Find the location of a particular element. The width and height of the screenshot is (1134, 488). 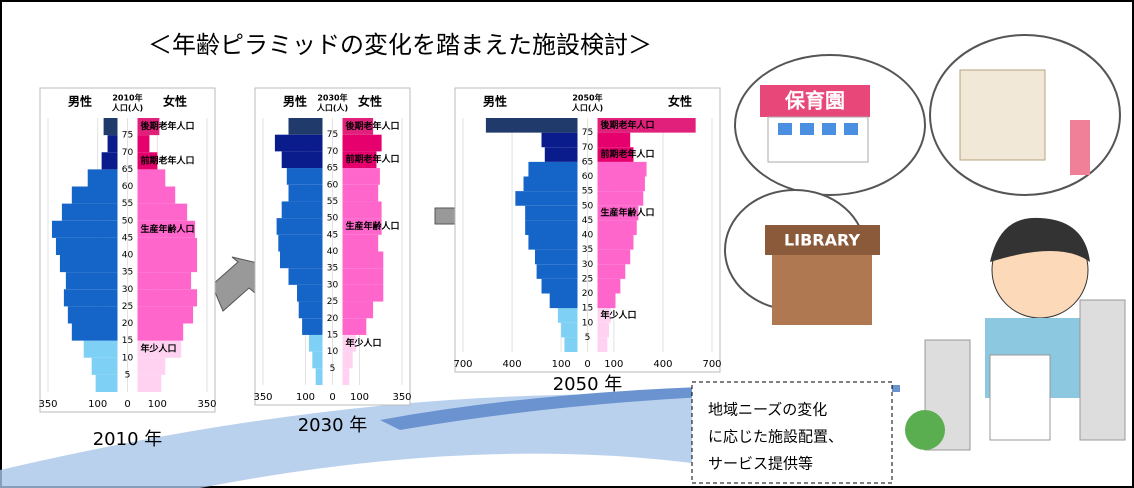

year-label: 2030 年 is located at coordinates (333, 425).